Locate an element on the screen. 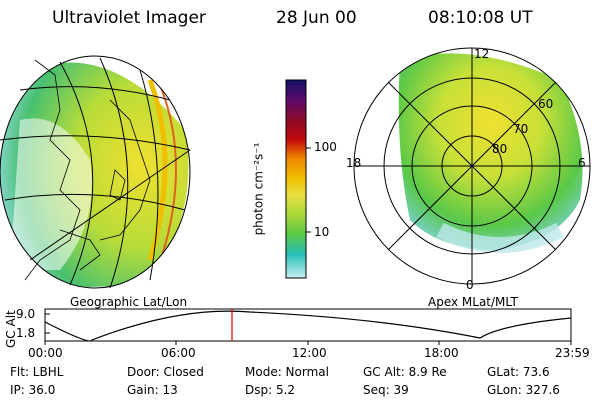 The height and width of the screenshot is (400, 600). seq-info: Seq: 39 is located at coordinates (386, 390).